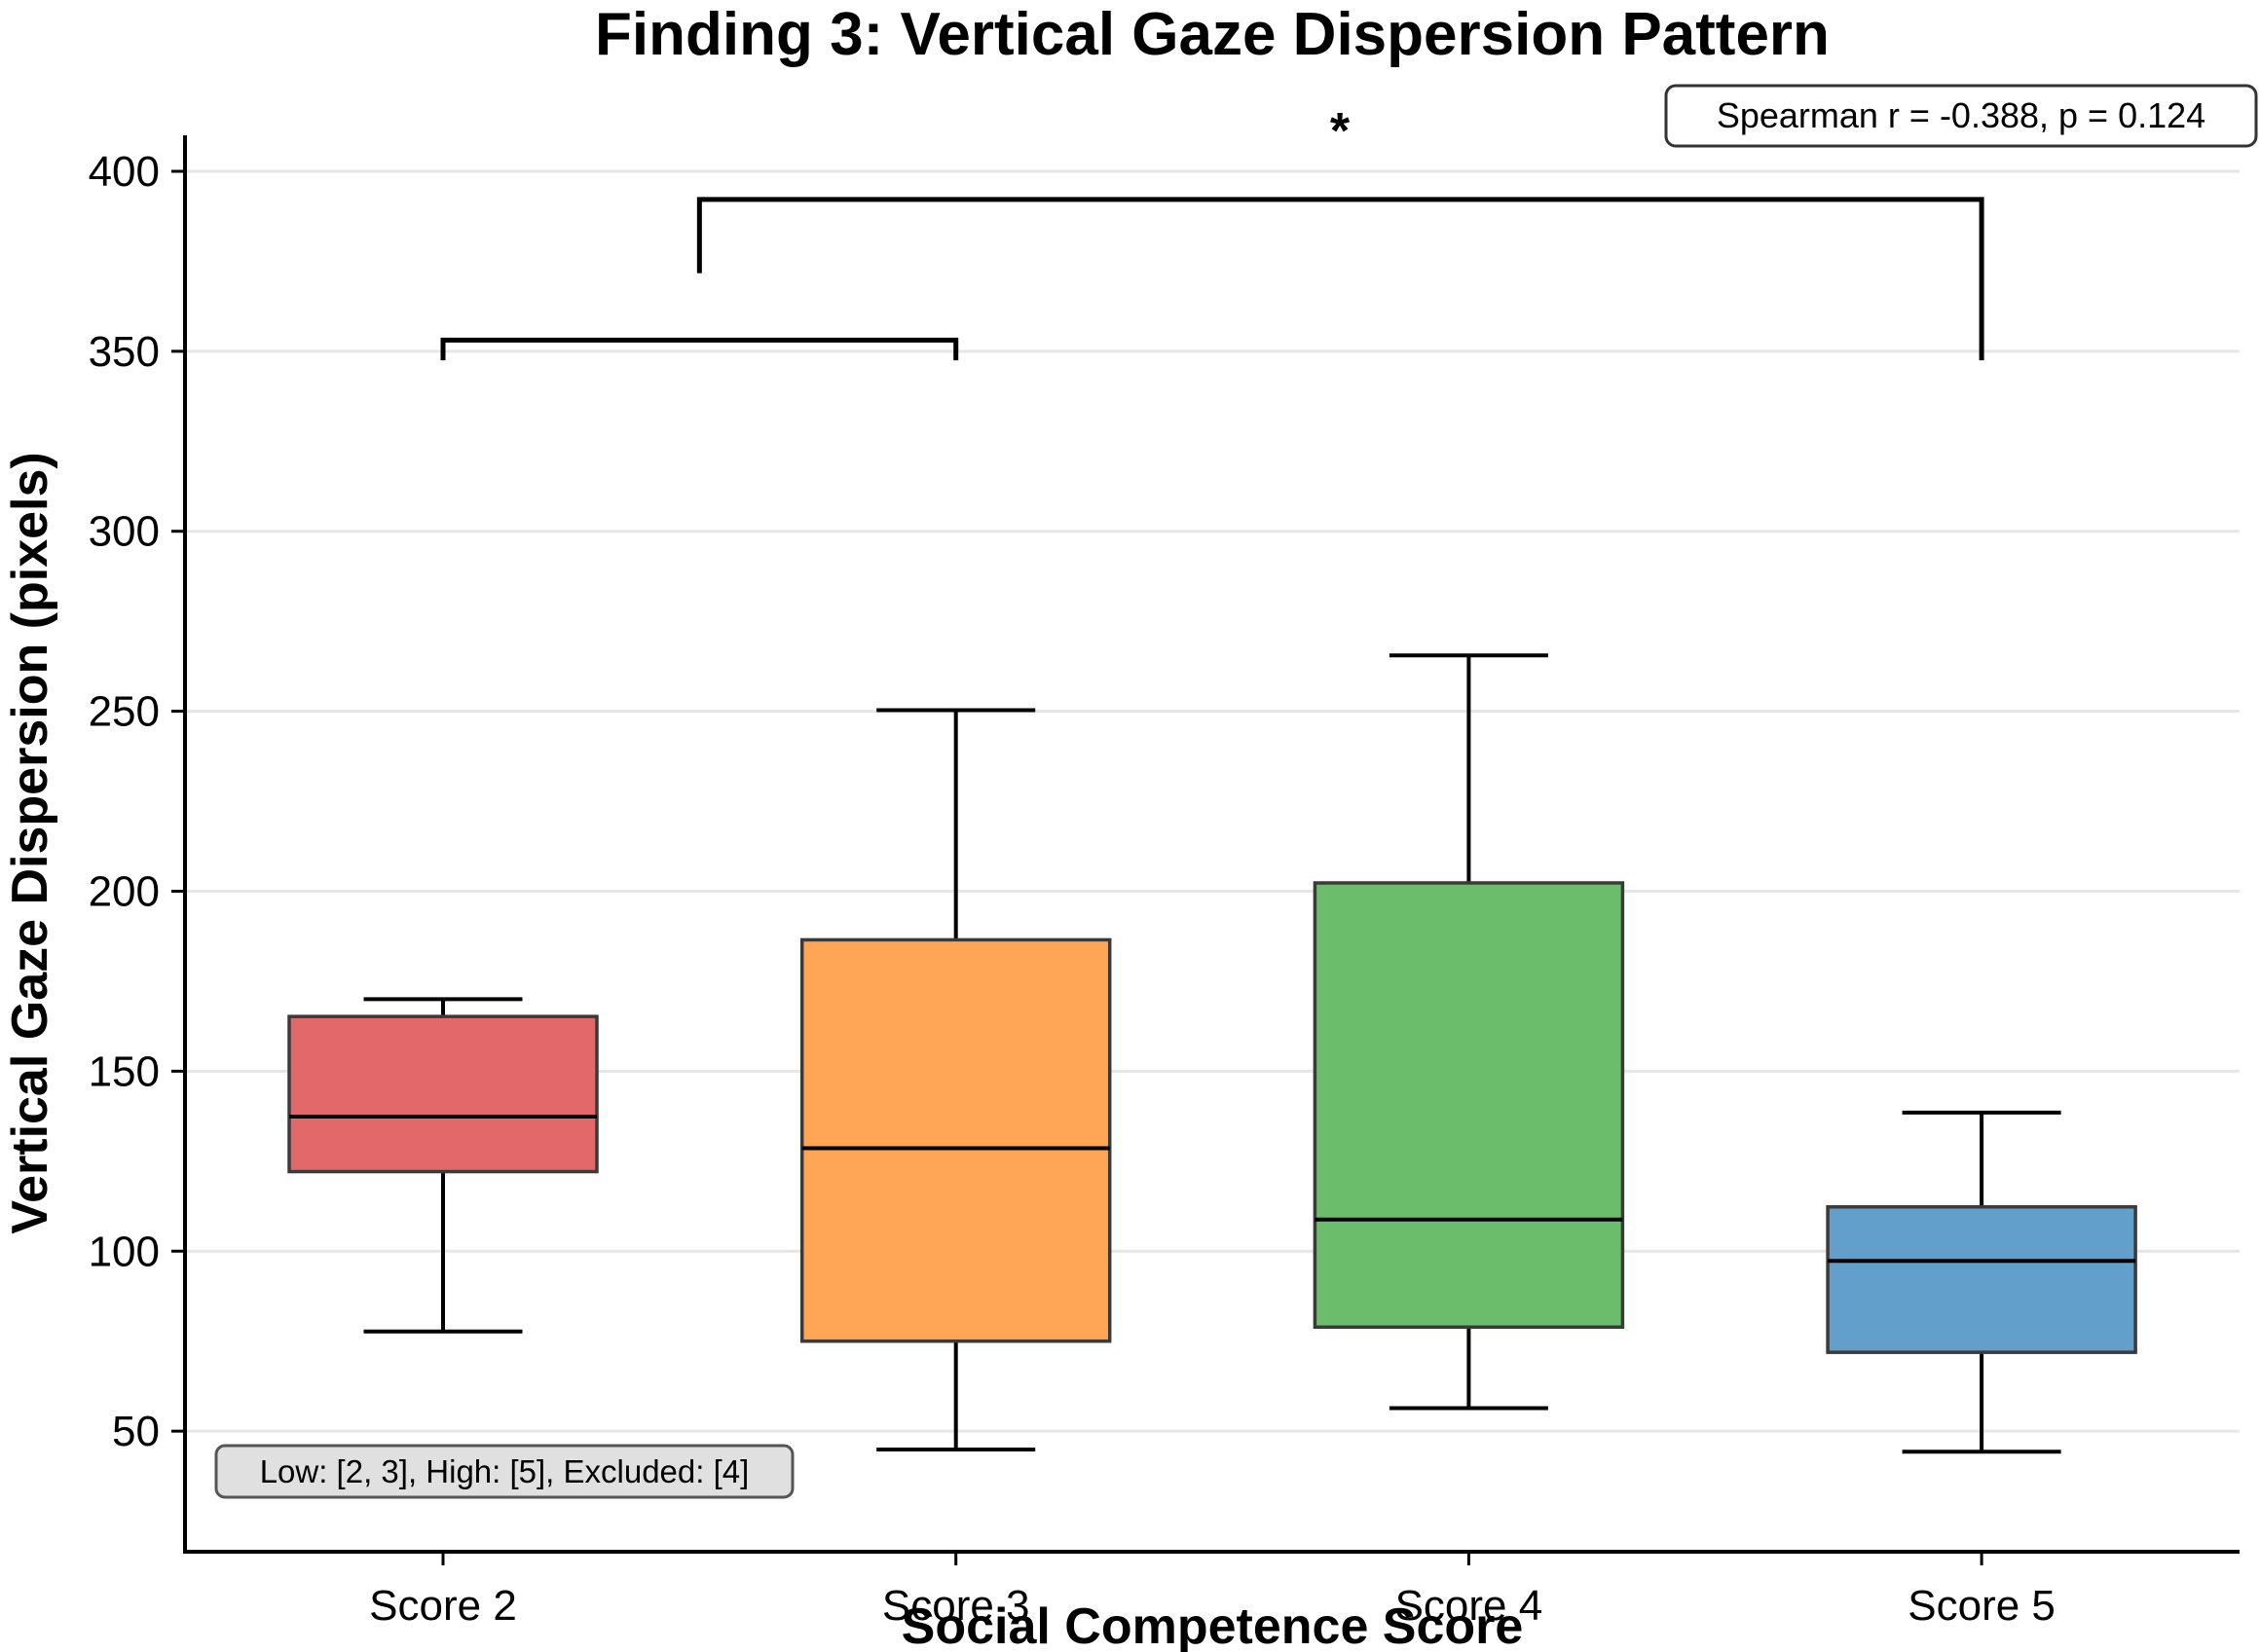  Describe the element at coordinates (124, 352) in the screenshot. I see `y-tick-label: 350` at that location.